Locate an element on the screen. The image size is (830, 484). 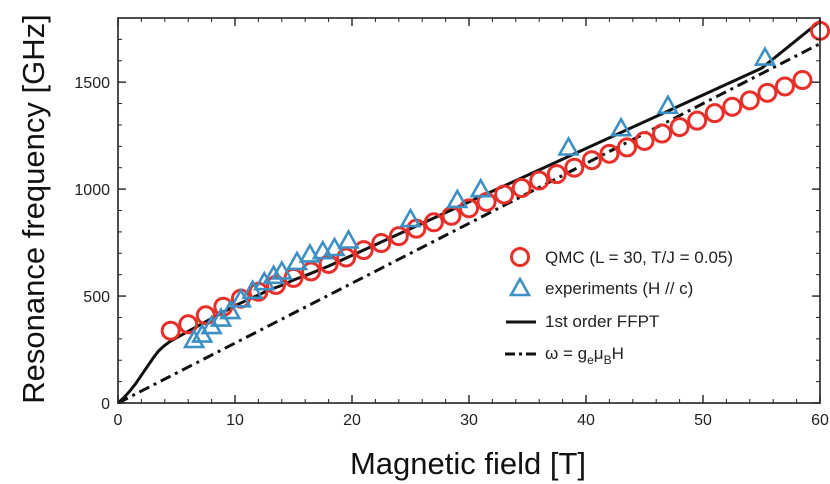
legend-qmc-marker is located at coordinates (520, 257).